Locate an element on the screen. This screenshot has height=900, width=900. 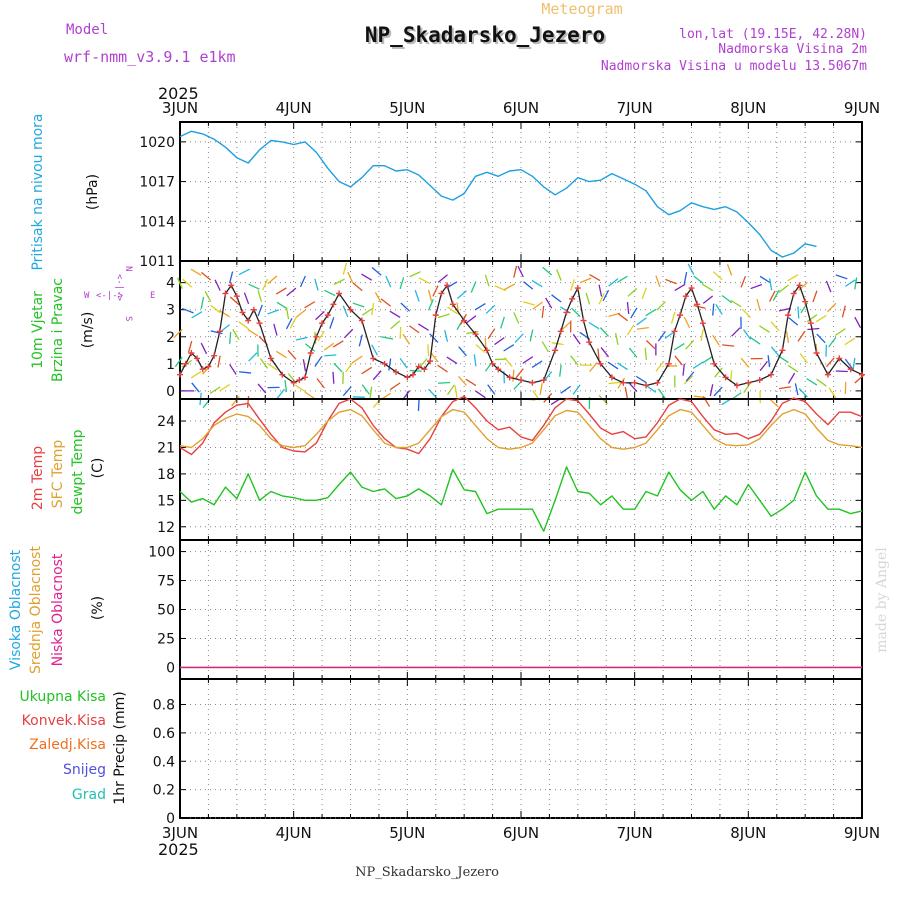
pressure-axis-unit: (hPa) is located at coordinates (93, 192).